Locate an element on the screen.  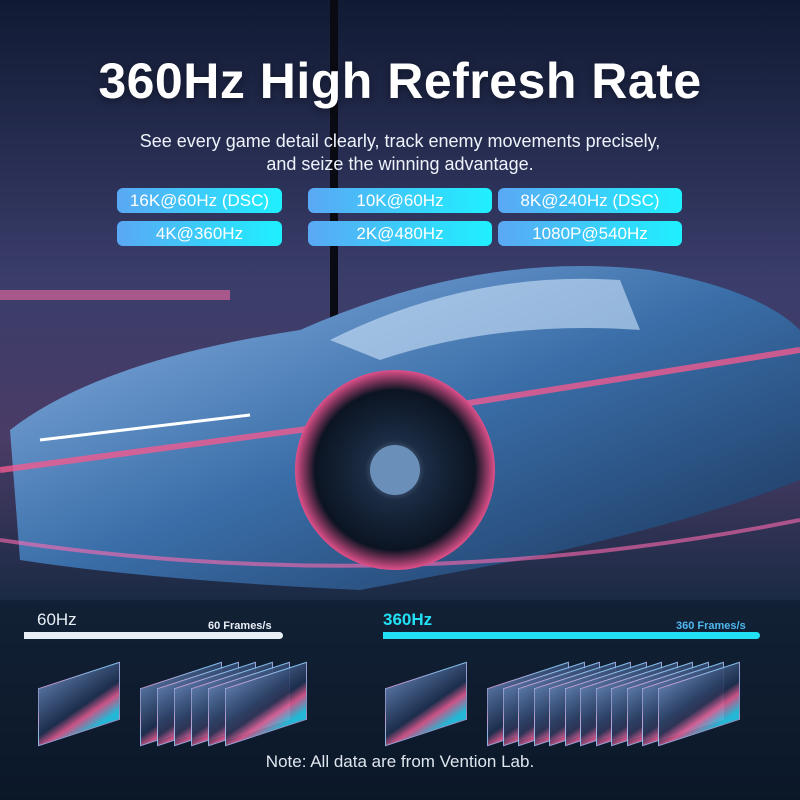
rate-label-60hz: 60Hz is located at coordinates (57, 619).